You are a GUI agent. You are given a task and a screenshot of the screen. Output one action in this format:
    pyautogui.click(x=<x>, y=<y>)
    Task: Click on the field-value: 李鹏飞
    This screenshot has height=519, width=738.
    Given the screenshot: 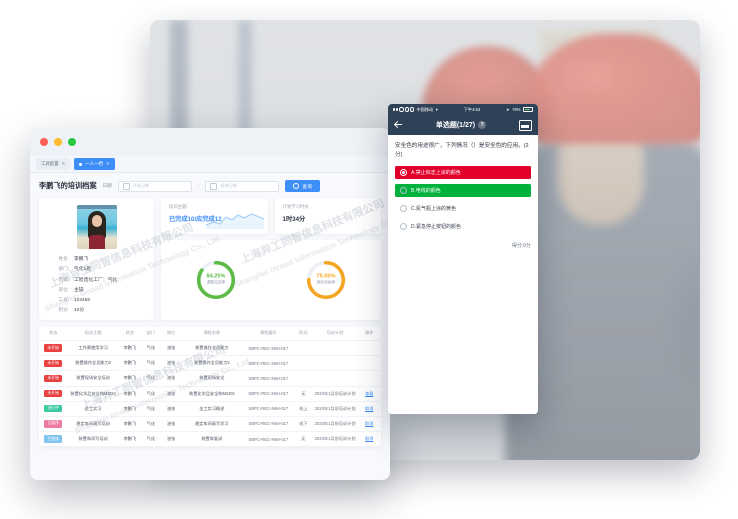 What is the action you would take?
    pyautogui.click(x=81, y=259)
    